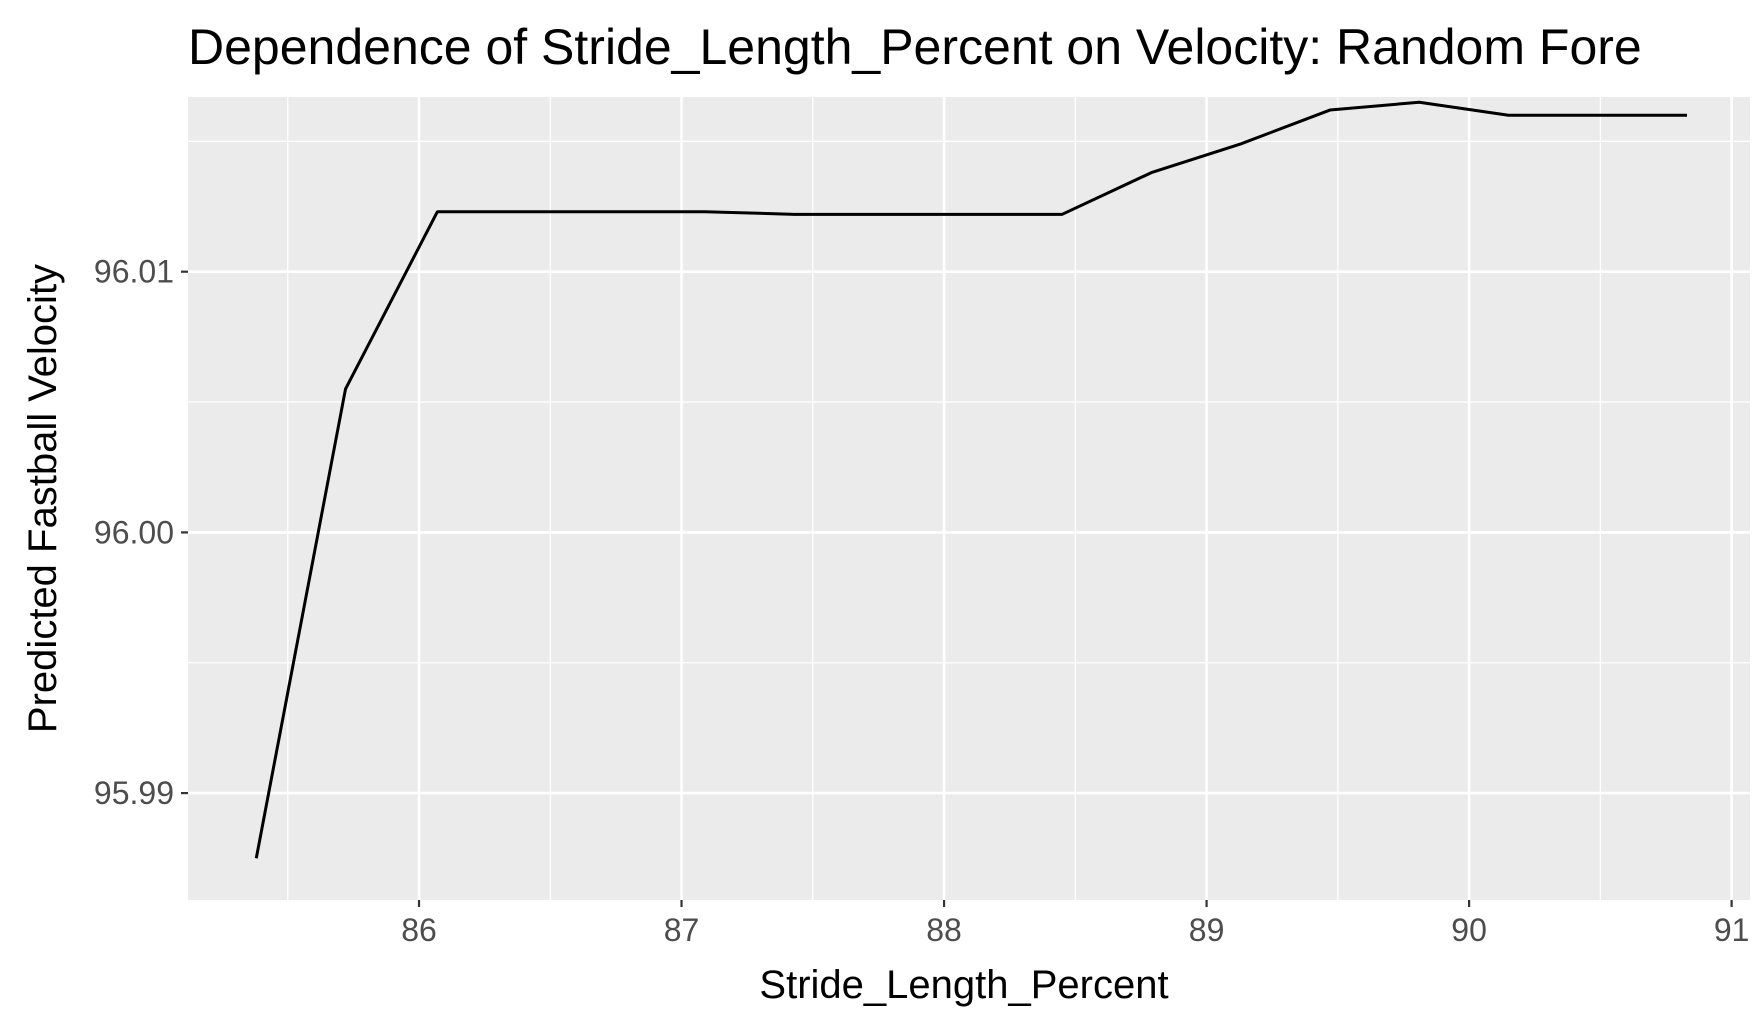 Image resolution: width=1762 pixels, height=1032 pixels. I want to click on x-tick-label: 87, so click(682, 930).